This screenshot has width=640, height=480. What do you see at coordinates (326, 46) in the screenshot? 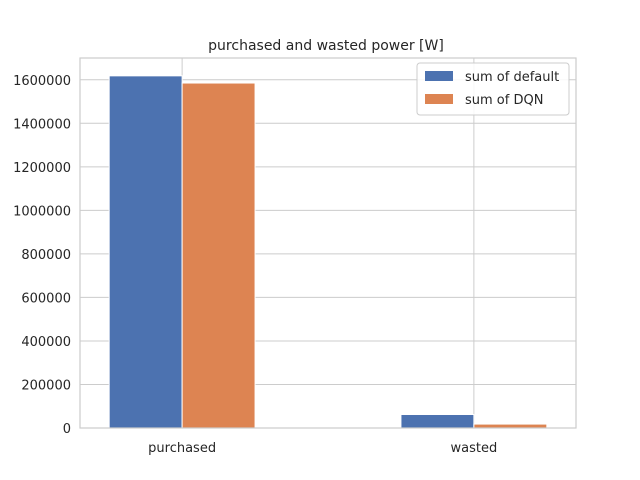
I see `chart-title: purchased and wasted power [W]` at bounding box center [326, 46].